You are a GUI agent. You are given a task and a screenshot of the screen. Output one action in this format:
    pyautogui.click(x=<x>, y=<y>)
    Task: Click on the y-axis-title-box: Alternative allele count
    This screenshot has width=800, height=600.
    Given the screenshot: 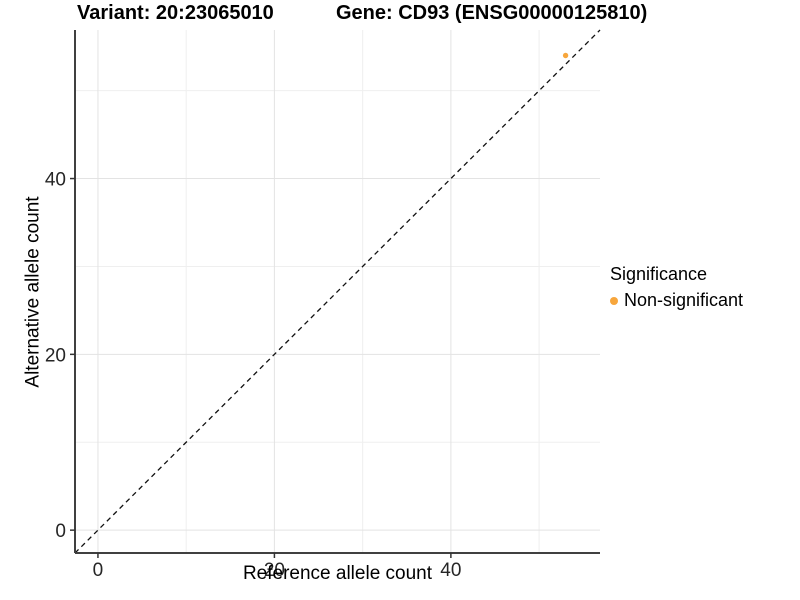 What is the action you would take?
    pyautogui.click(x=34, y=291)
    